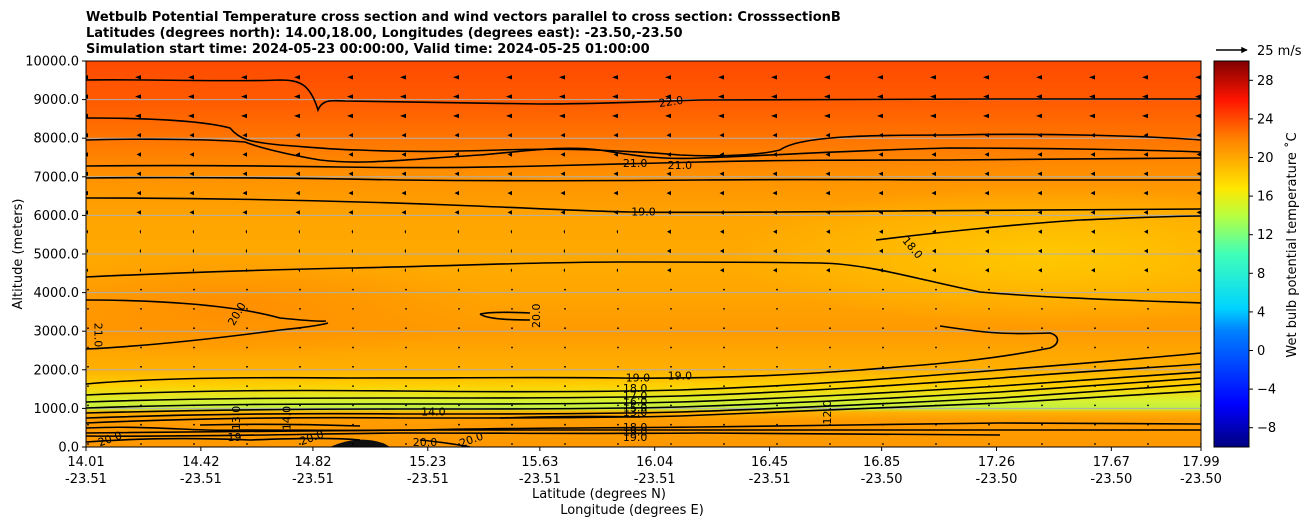  What do you see at coordinates (1261, 274) in the screenshot?
I see `colorbar-tick-label: 8` at bounding box center [1261, 274].